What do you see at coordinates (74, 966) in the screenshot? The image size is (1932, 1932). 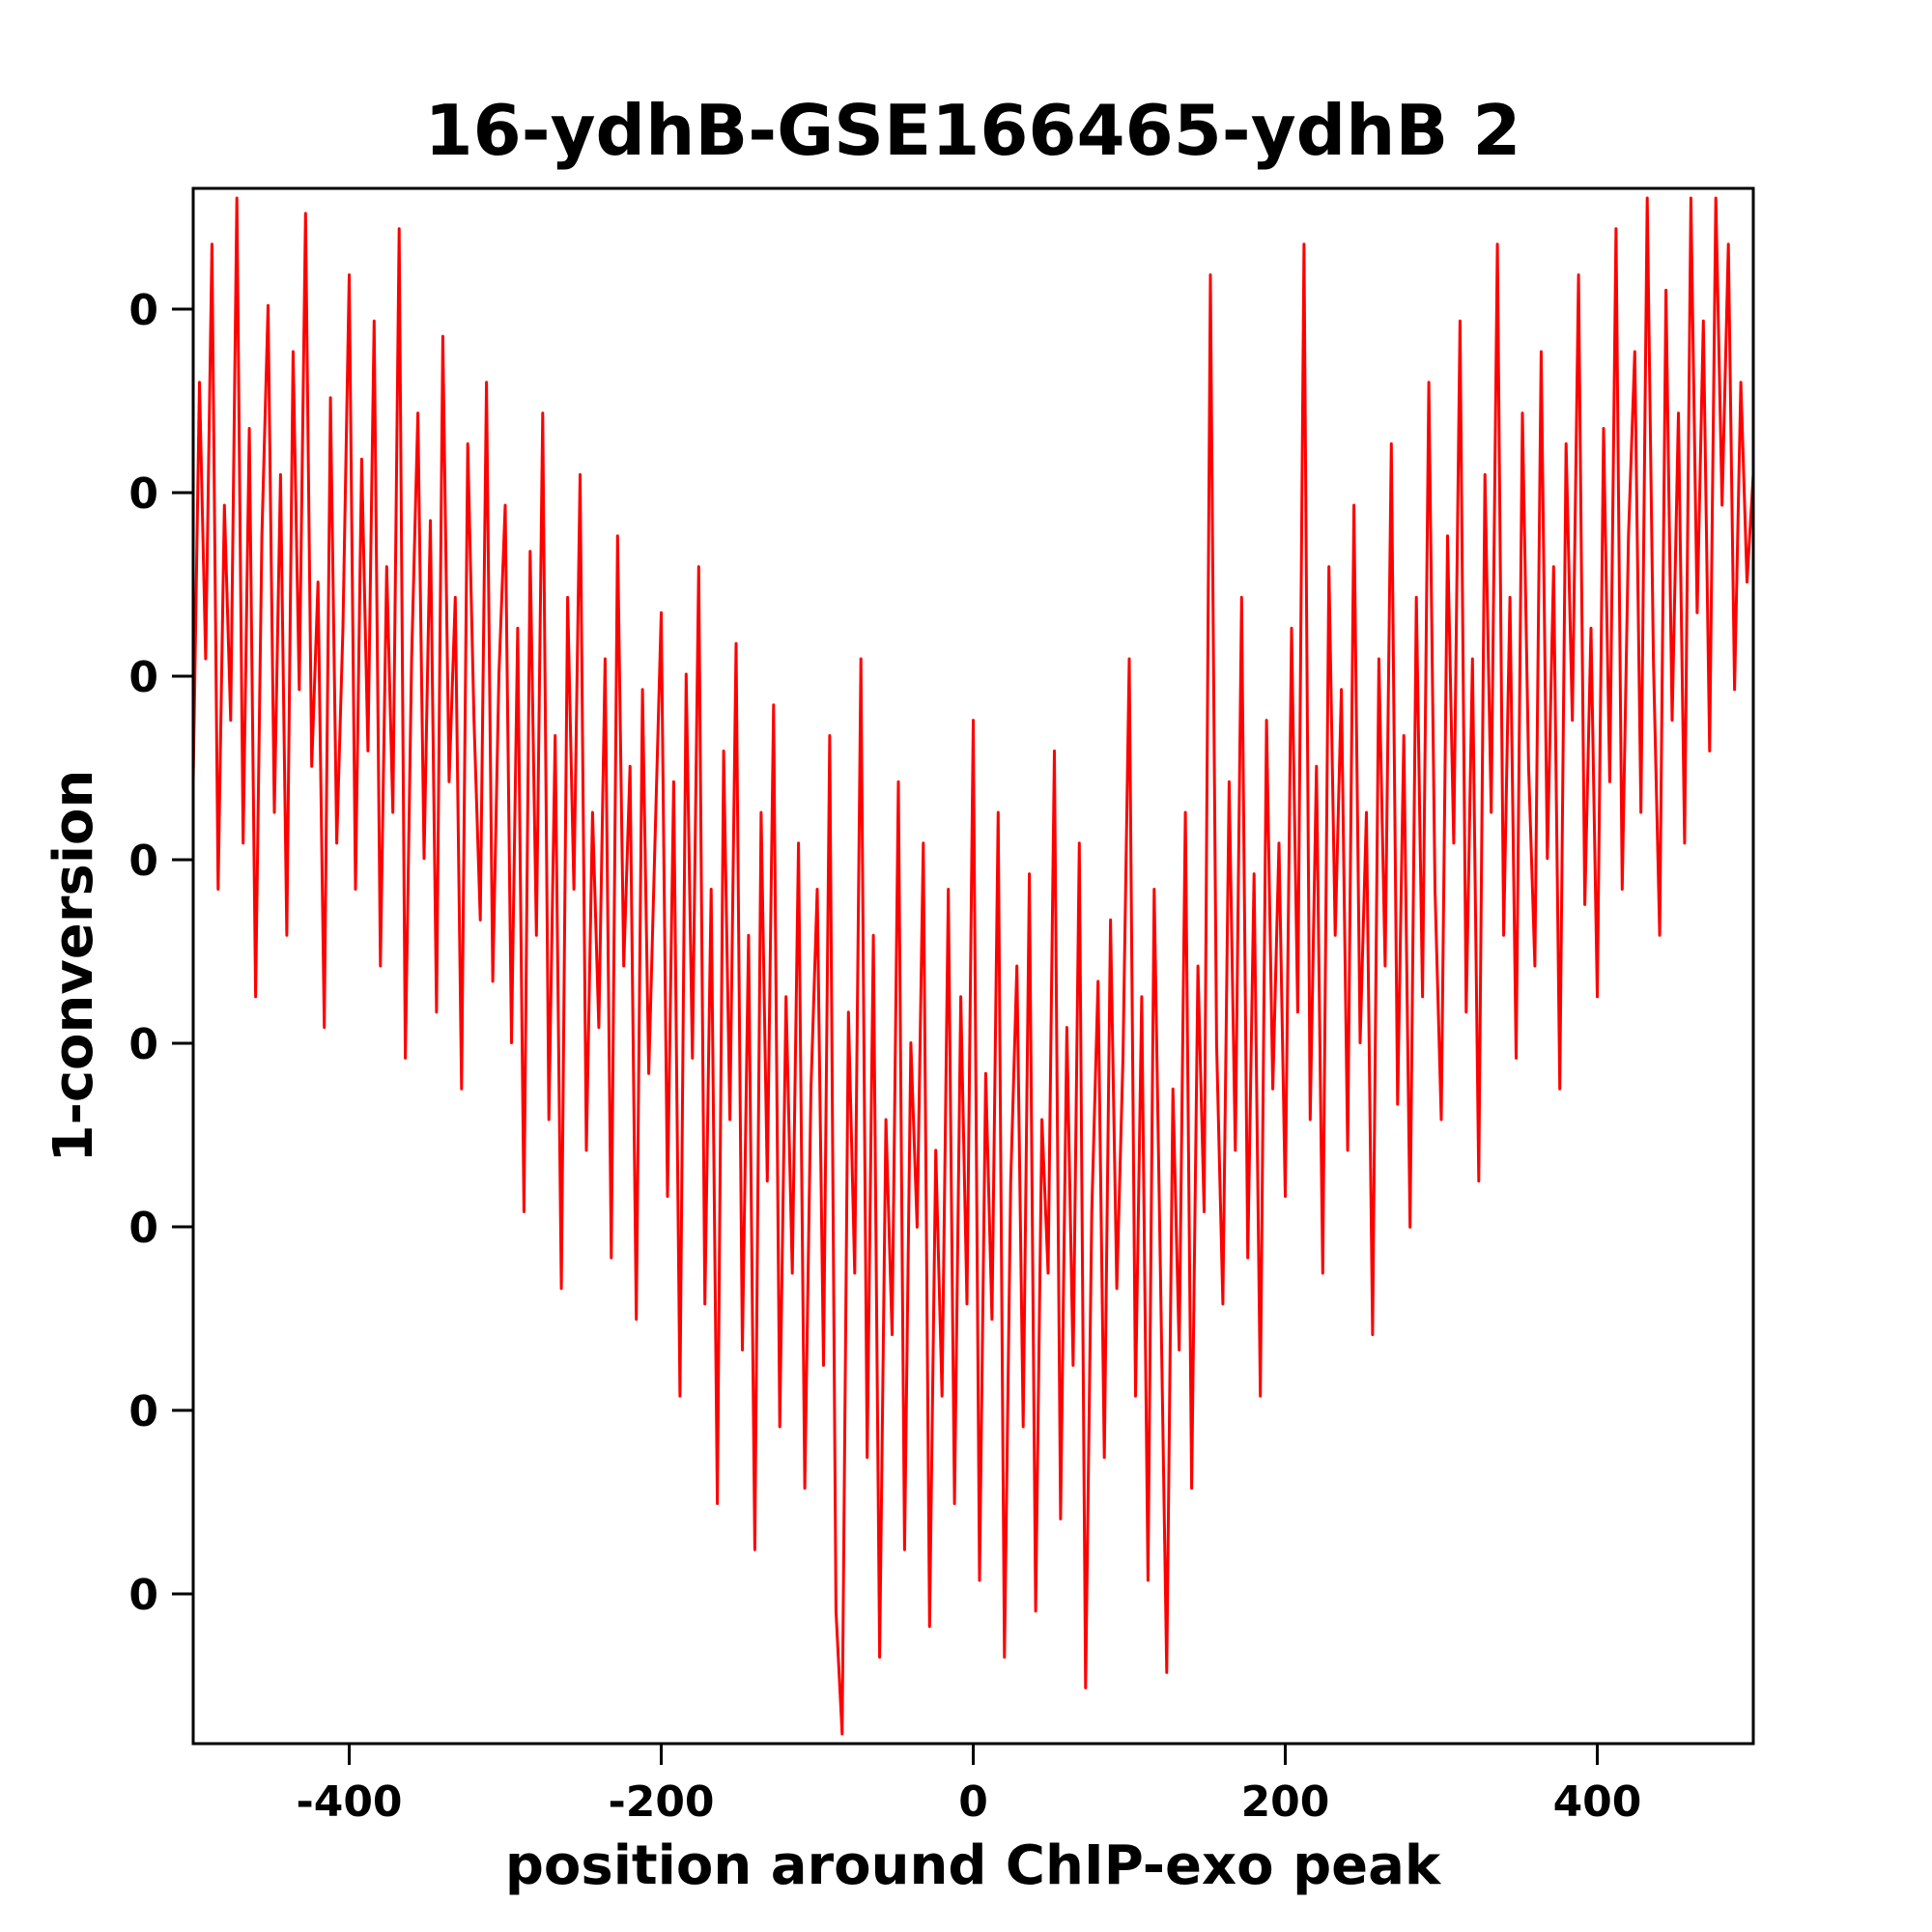 I see `y-axis-label: 1-conversion` at bounding box center [74, 966].